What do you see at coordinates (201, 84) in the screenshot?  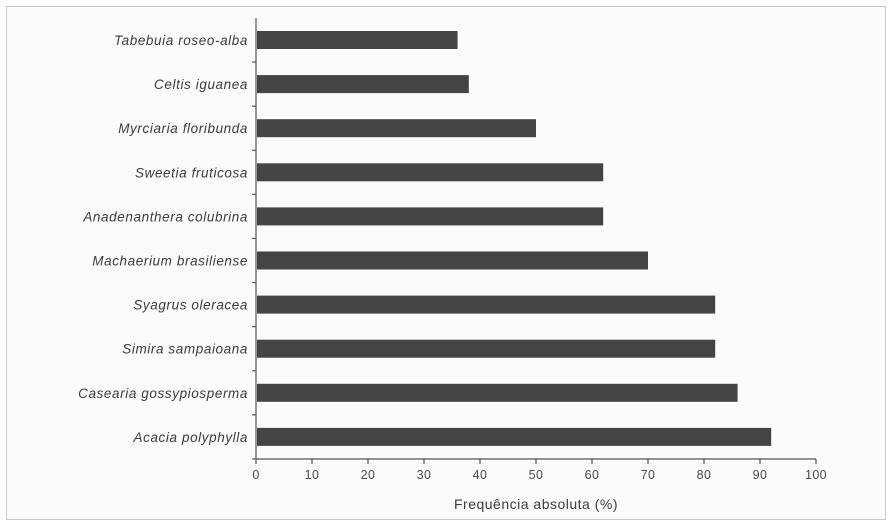 I see `category-label-2: Celtis iguanea` at bounding box center [201, 84].